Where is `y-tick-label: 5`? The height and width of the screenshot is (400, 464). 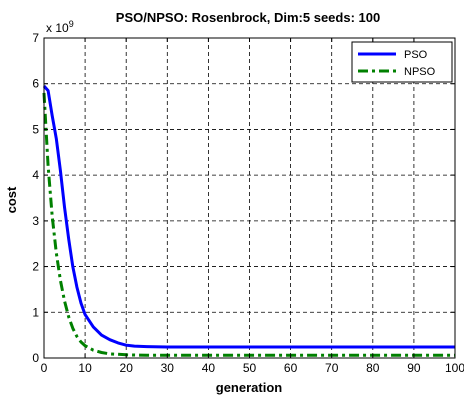 y-tick-label: 5 is located at coordinates (35, 129).